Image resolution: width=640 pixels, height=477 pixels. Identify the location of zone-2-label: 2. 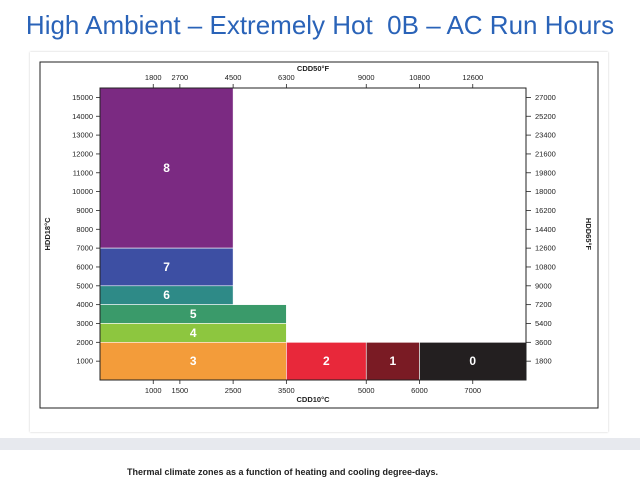
(326, 361).